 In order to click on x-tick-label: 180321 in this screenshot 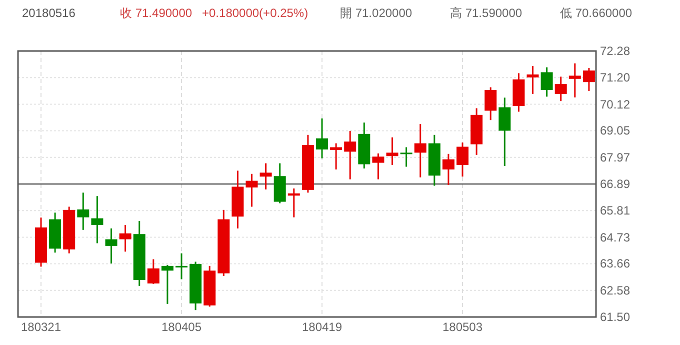, I will do `click(41, 327)`.